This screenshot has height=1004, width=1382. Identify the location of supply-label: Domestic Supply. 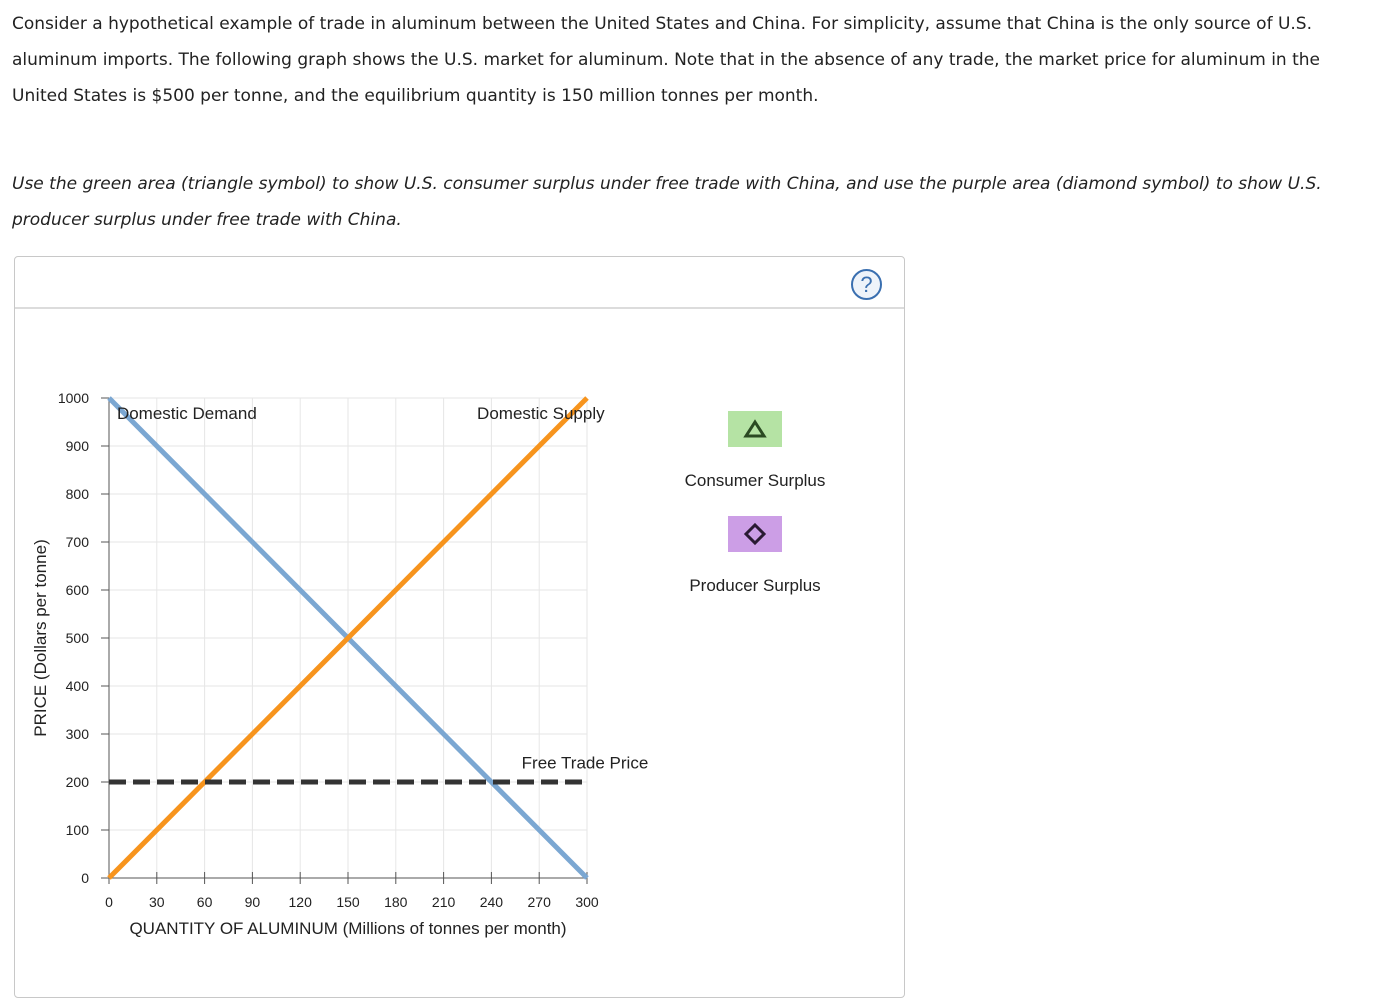
(541, 413).